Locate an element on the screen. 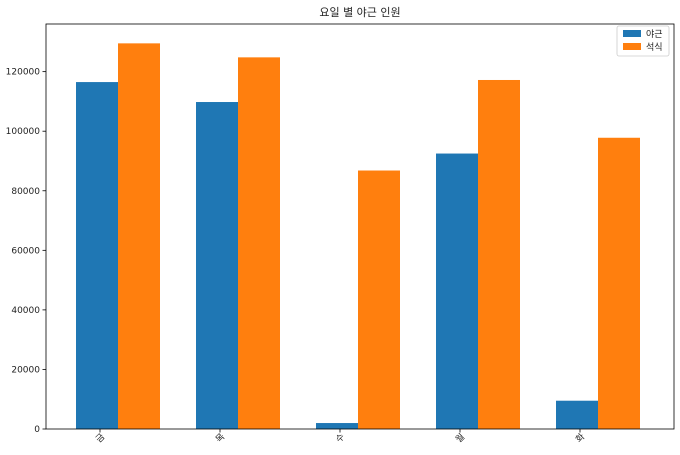 The image size is (680, 455). x-tick-label-2: 목 is located at coordinates (221, 439).